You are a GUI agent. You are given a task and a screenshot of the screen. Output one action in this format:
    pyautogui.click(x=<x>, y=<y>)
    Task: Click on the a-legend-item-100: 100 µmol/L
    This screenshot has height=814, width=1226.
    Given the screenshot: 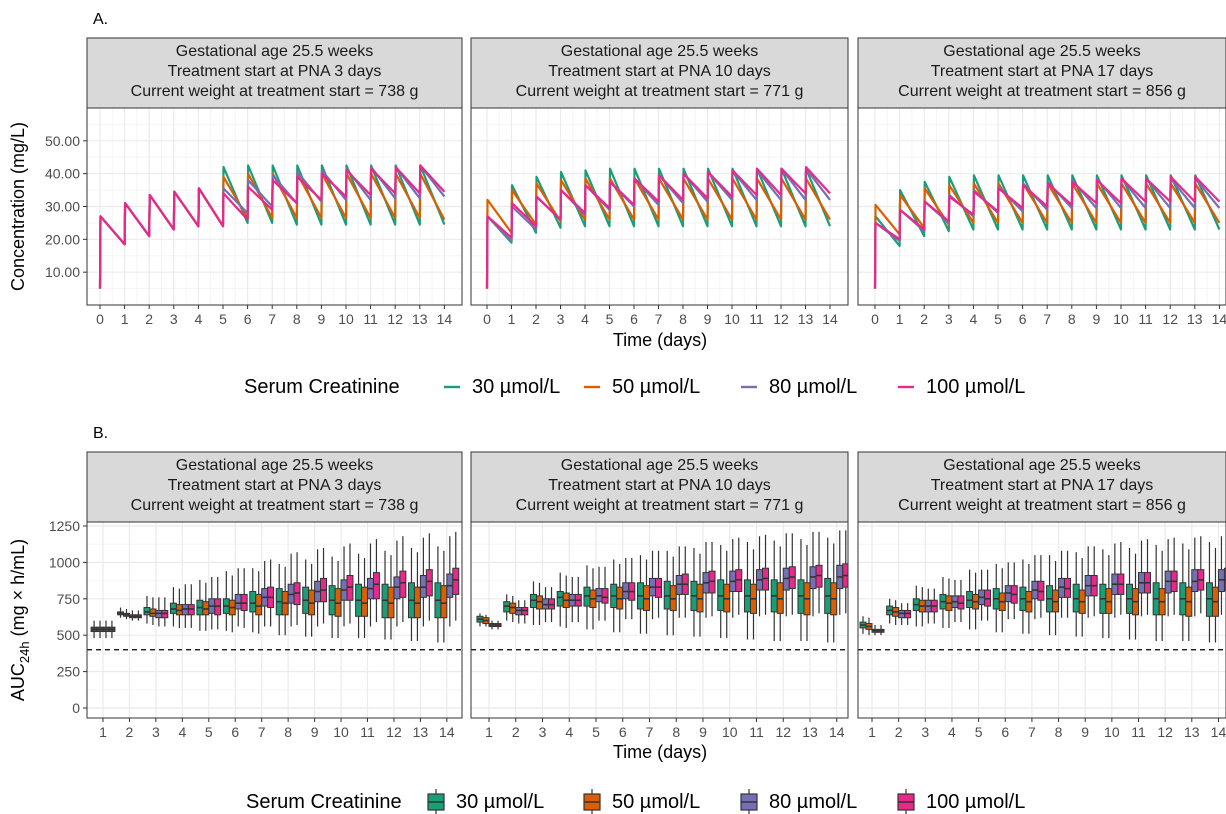 What is the action you would take?
    pyautogui.click(x=961, y=387)
    